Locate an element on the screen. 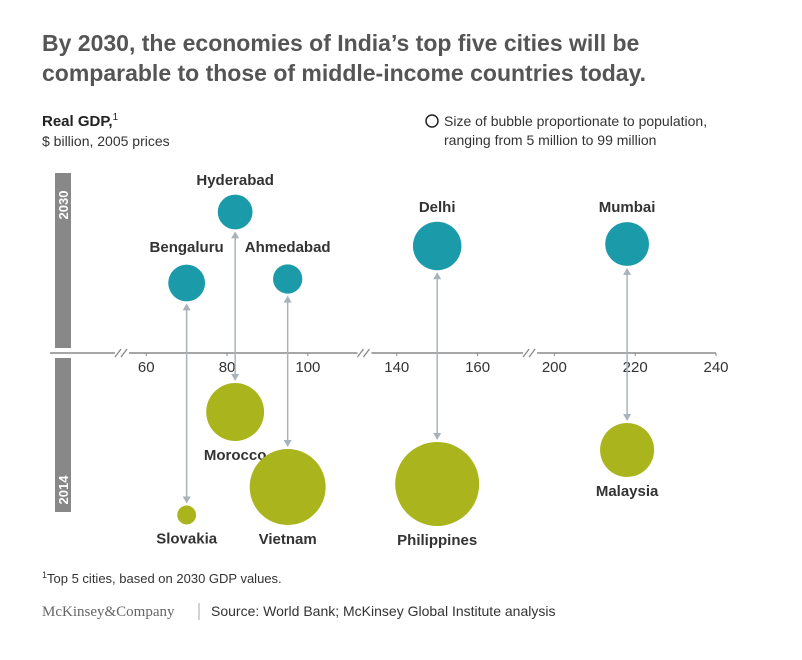 The height and width of the screenshot is (660, 802). footnote: 1Top 5 cities, based on 2030 GDP values. is located at coordinates (162, 578).